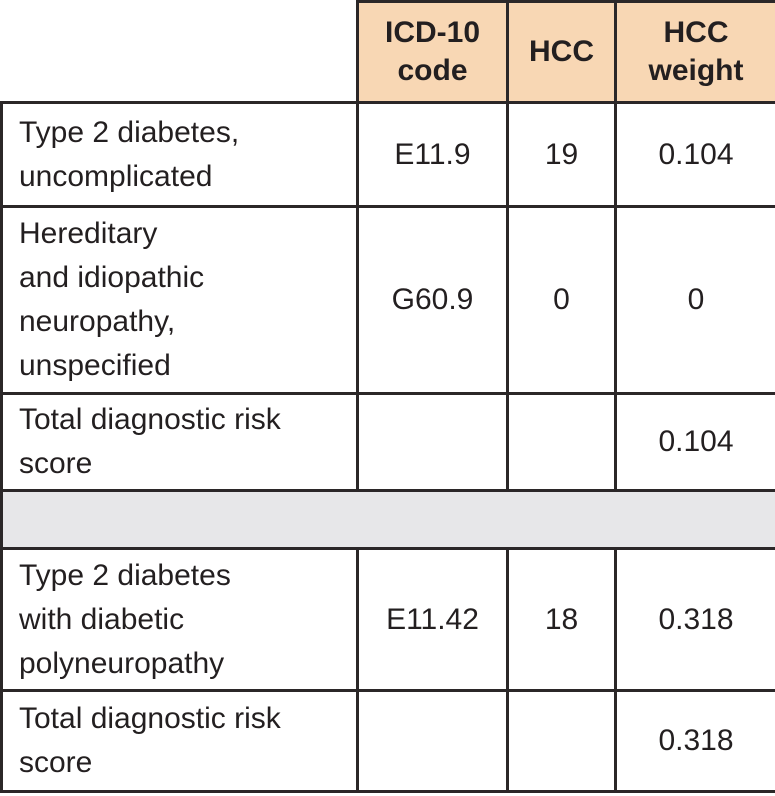 The width and height of the screenshot is (775, 796). What do you see at coordinates (561, 619) in the screenshot?
I see `hcc-cell: 18` at bounding box center [561, 619].